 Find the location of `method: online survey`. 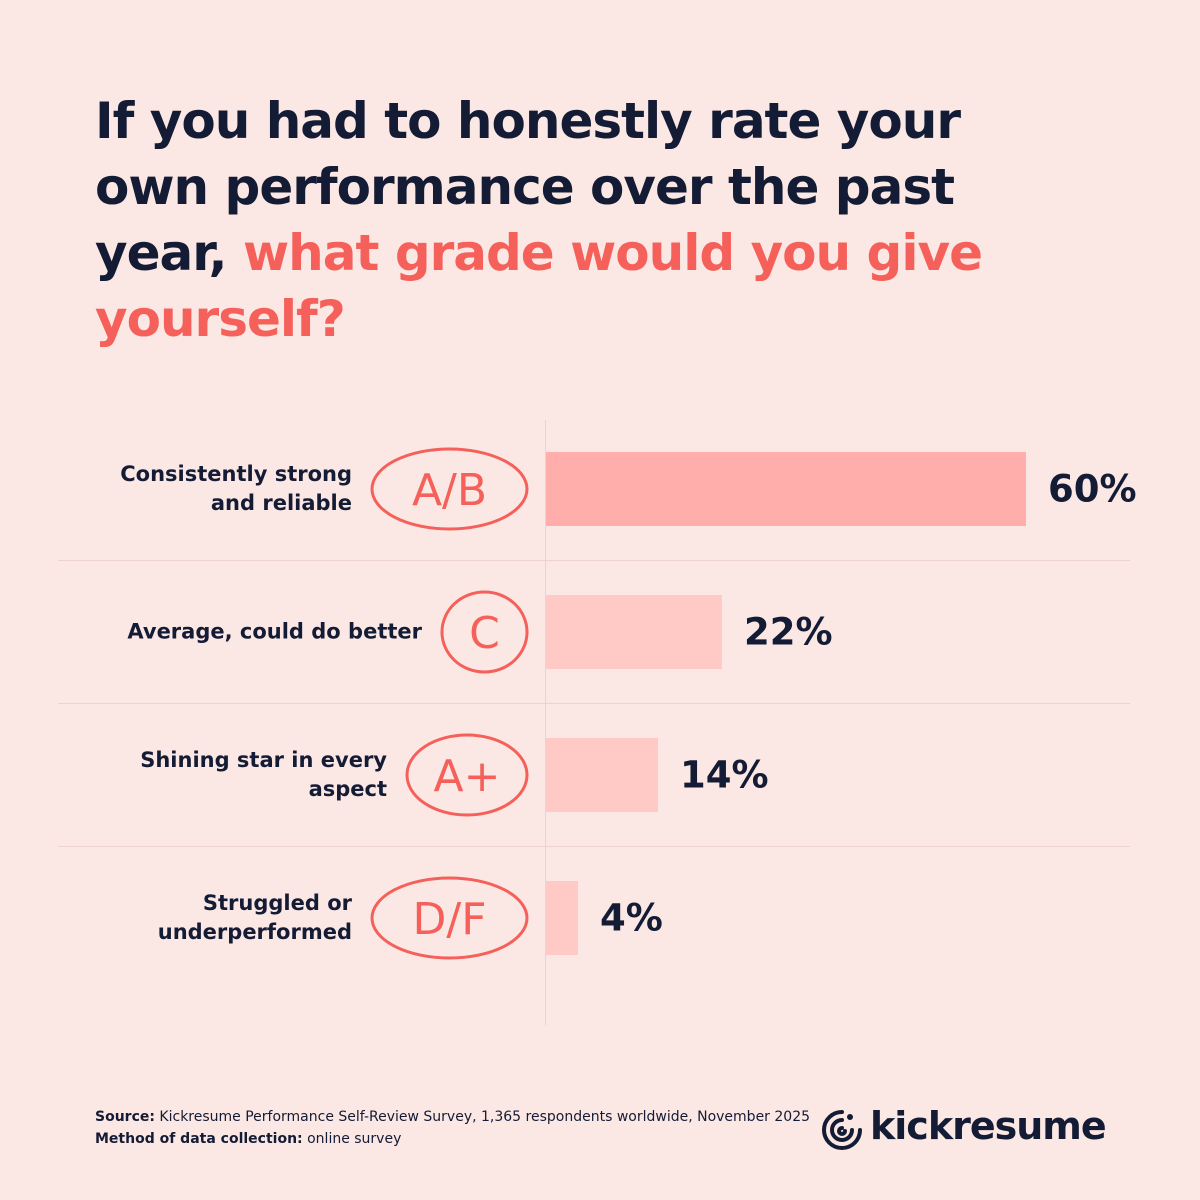

method: online survey is located at coordinates (354, 1139).